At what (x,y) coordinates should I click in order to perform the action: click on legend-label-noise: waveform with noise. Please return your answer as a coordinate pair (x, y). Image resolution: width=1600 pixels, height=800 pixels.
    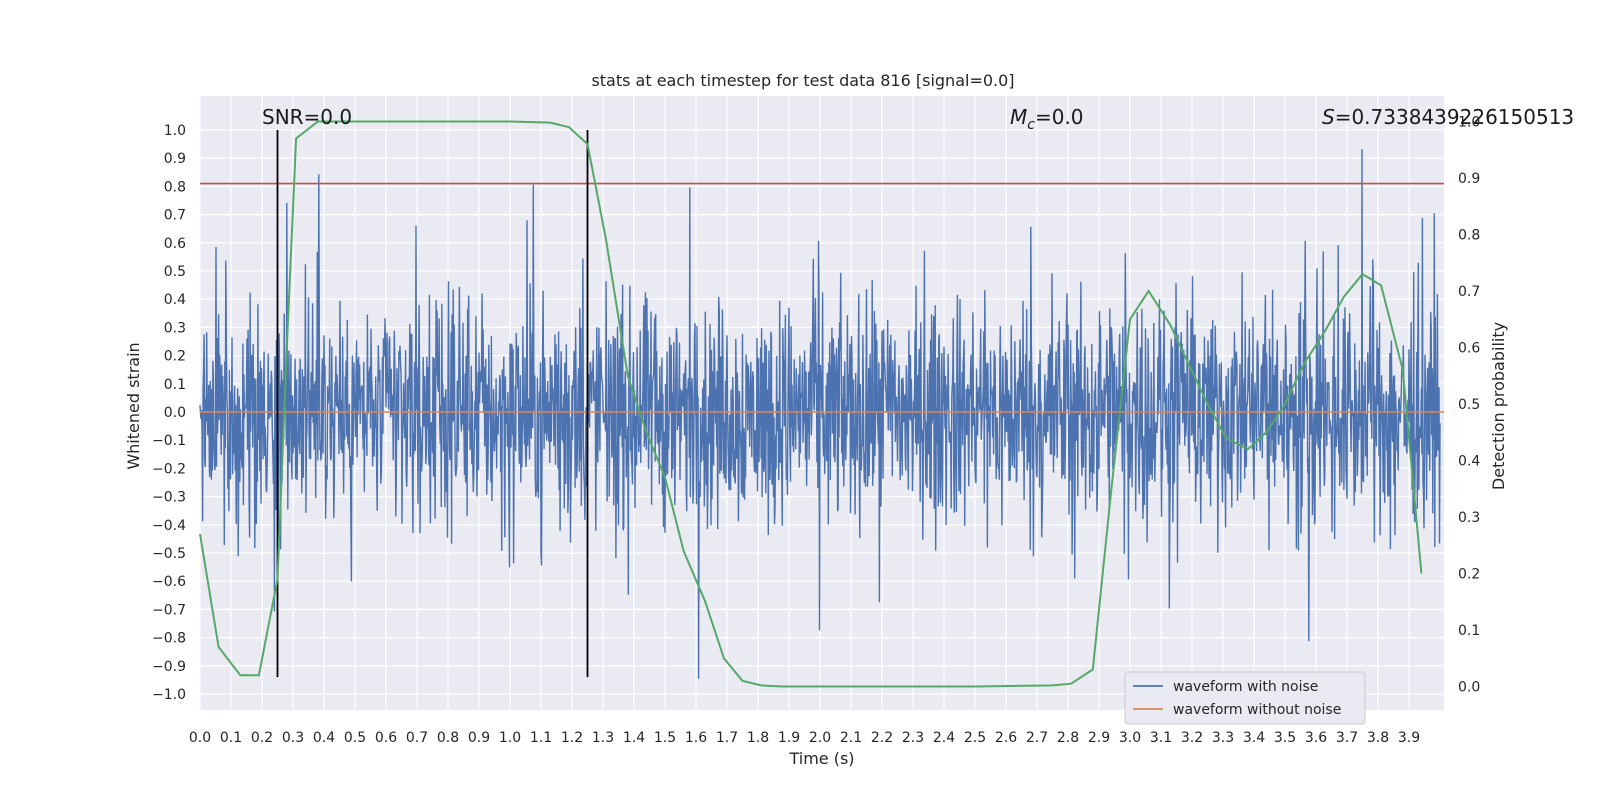
    Looking at the image, I should click on (1245, 687).